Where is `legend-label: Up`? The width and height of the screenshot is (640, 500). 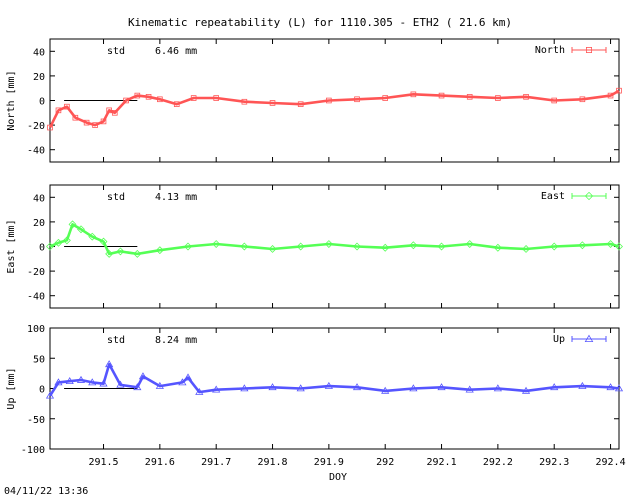
legend-label: Up is located at coordinates (559, 339).